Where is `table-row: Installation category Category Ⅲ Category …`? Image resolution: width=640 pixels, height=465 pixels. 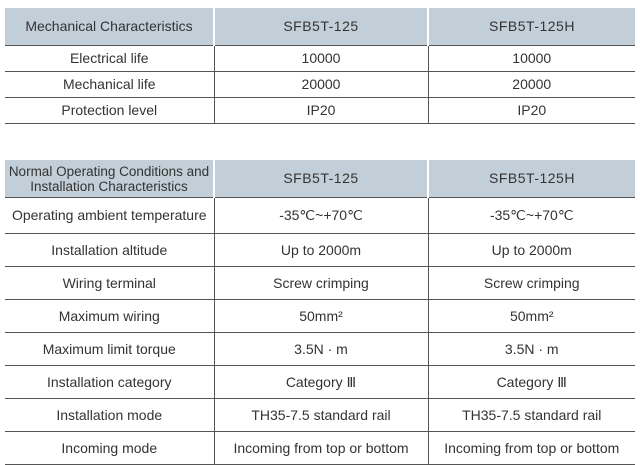
table-row: Installation category Category Ⅲ Category … is located at coordinates (320, 382).